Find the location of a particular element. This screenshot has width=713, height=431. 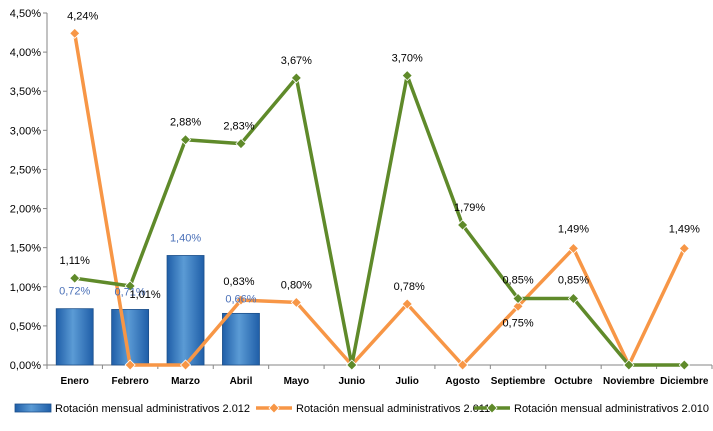

x-category-label: Mayo is located at coordinates (297, 381).